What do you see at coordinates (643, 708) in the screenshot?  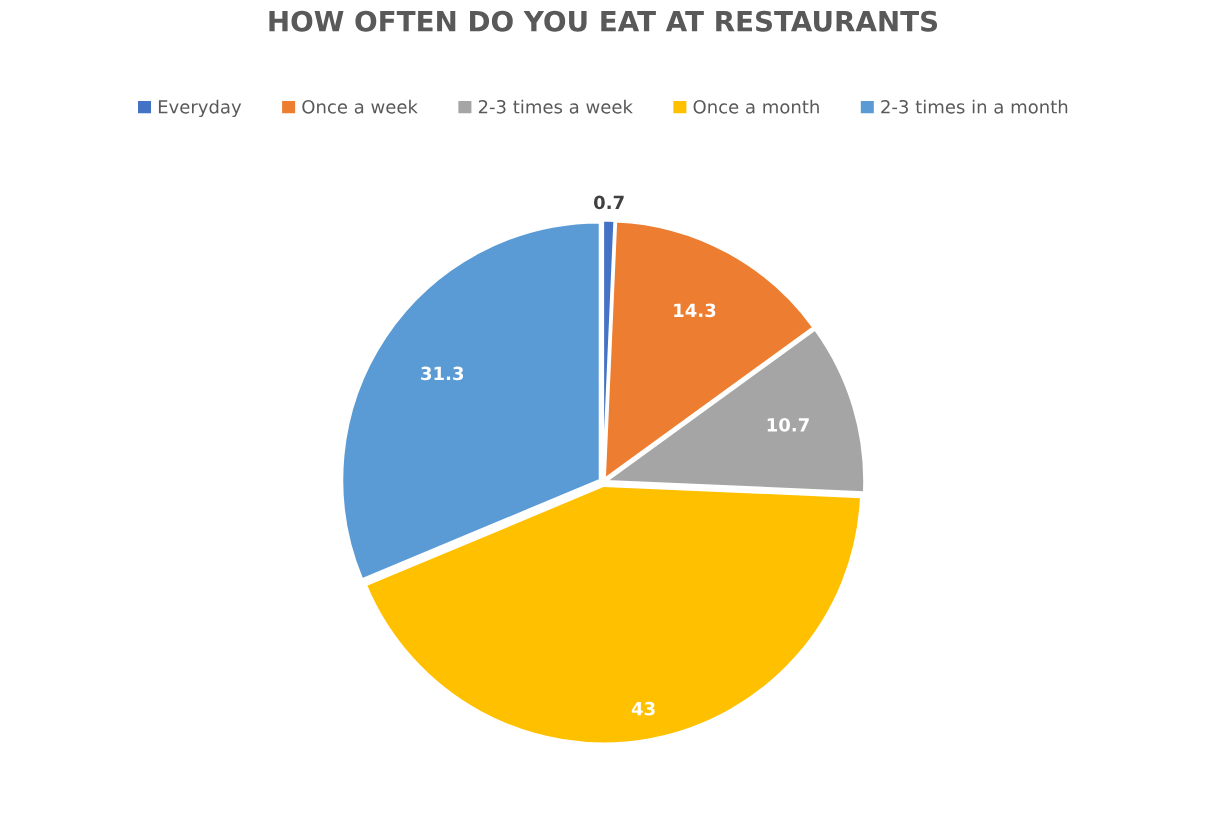 I see `data-label: 43` at bounding box center [643, 708].